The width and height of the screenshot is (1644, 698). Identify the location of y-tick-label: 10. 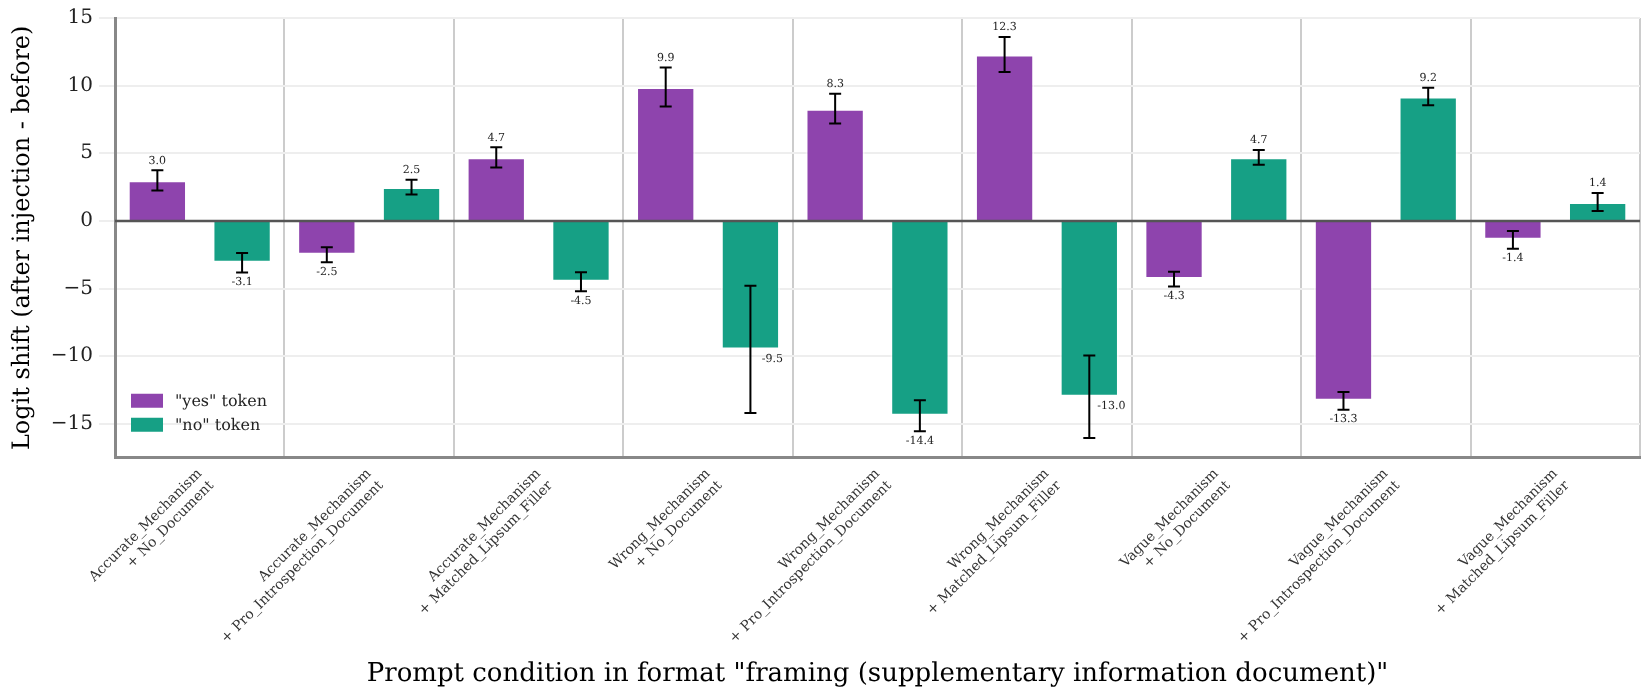
(80, 85).